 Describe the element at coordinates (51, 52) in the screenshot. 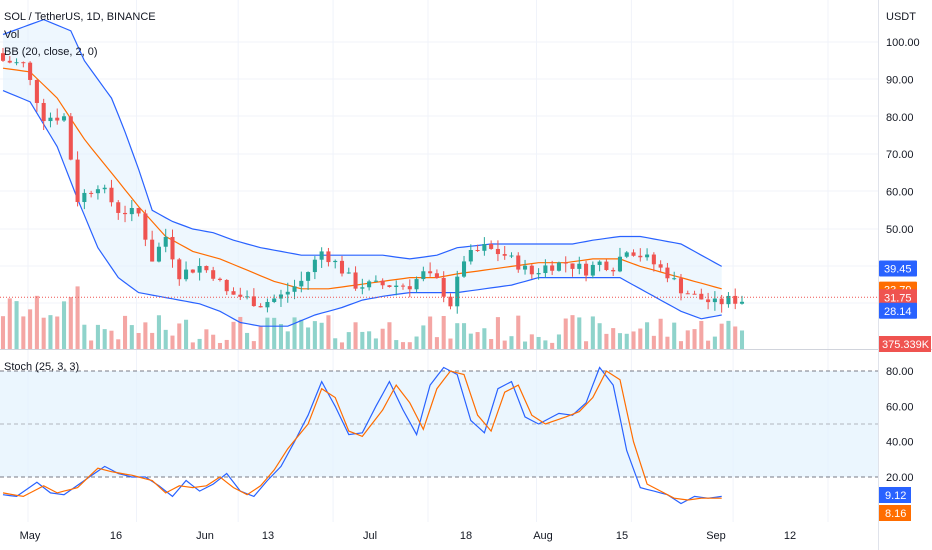

I see `bb-legend: BB (20, close, 2, 0)` at that location.